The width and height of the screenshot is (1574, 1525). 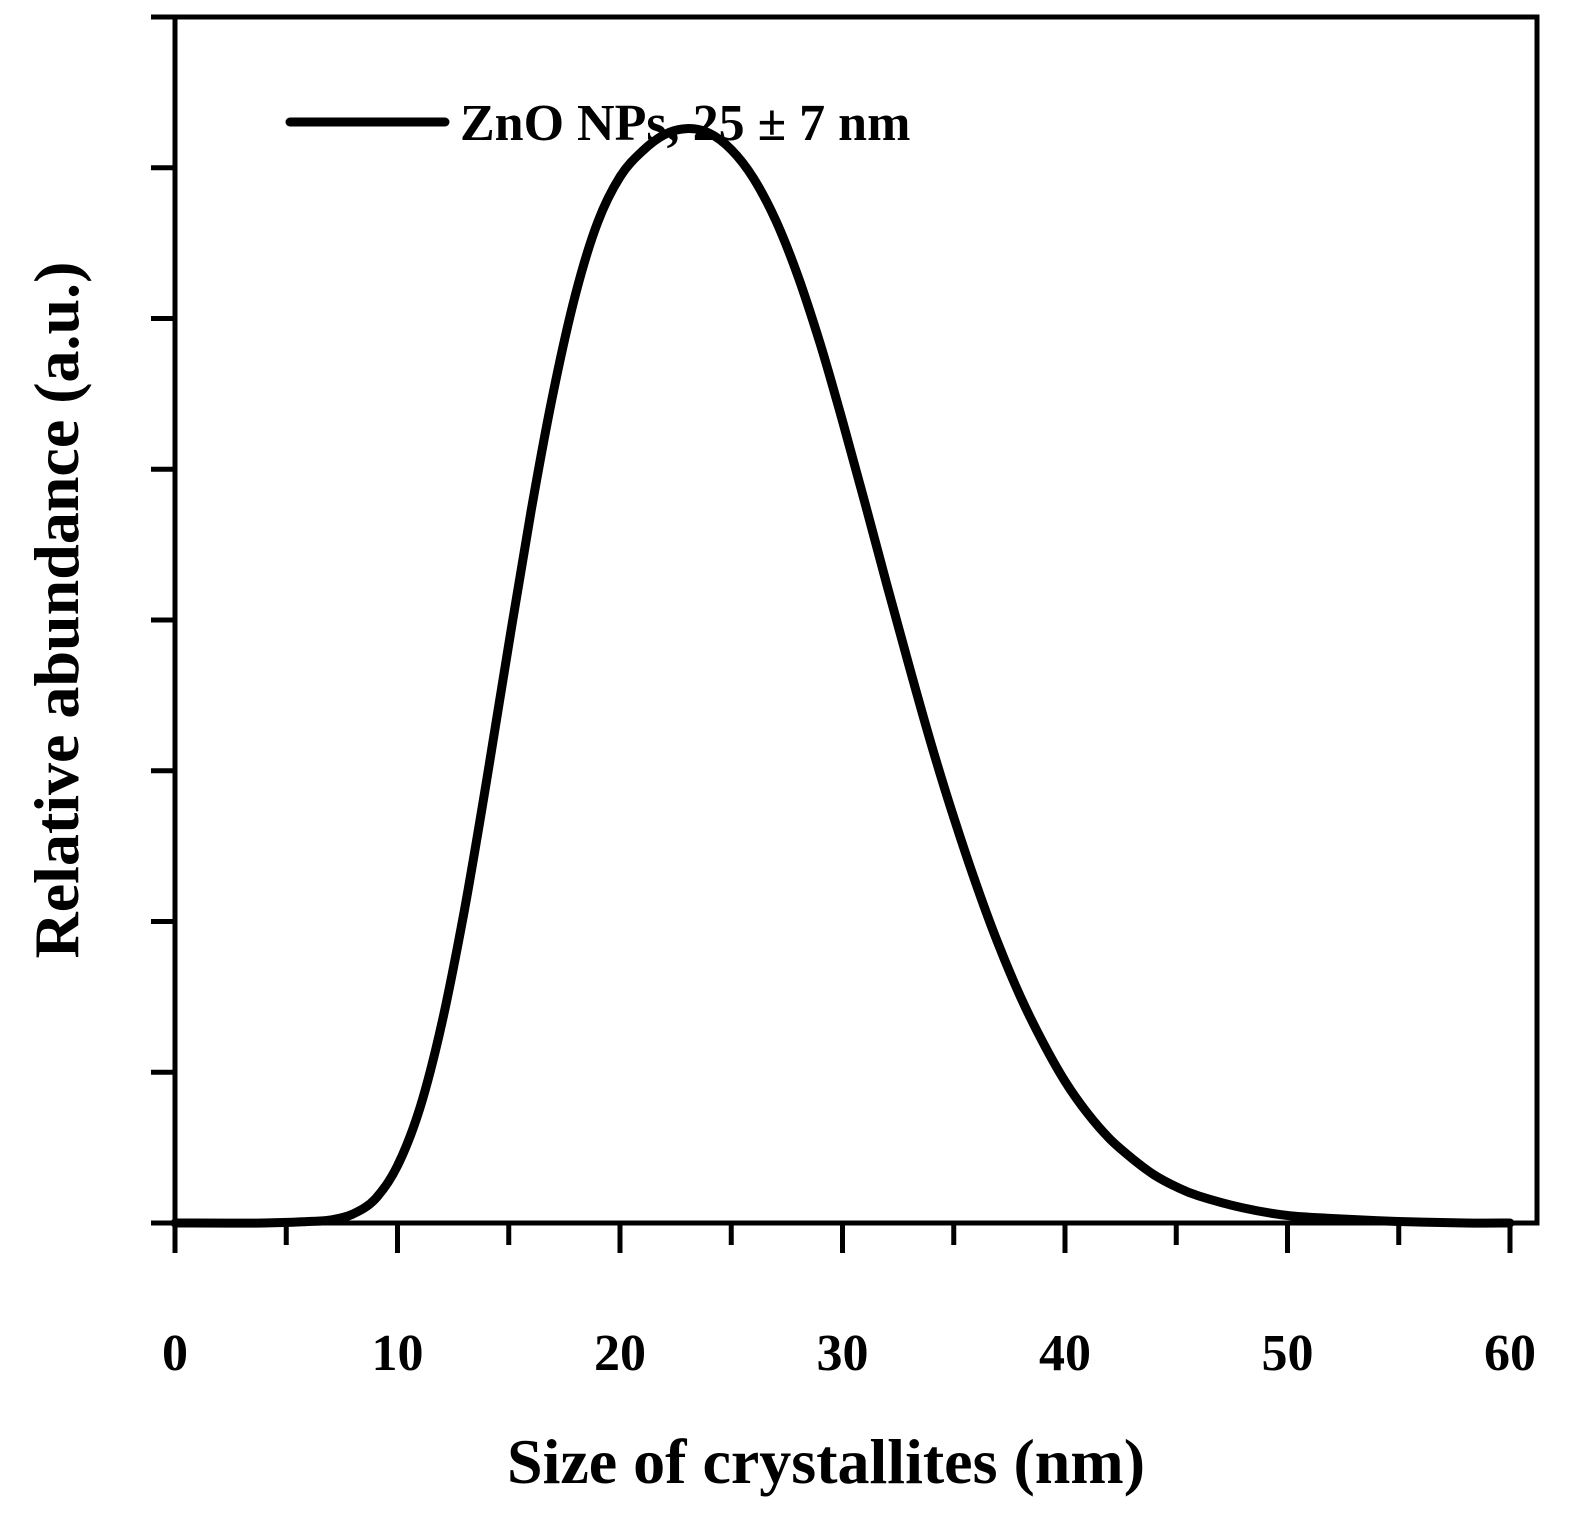 I want to click on x-tick-label-20: 20, so click(x=620, y=1353).